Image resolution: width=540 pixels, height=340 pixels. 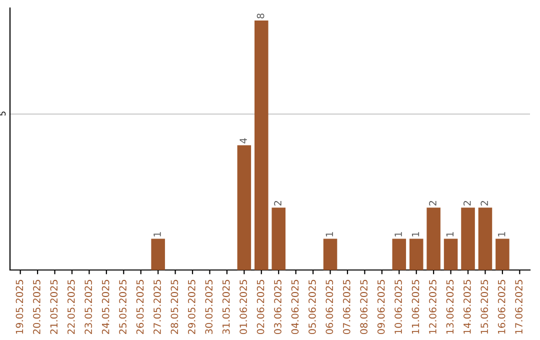 I want to click on x-tick-label: 17.06.2025, so click(x=518, y=307).